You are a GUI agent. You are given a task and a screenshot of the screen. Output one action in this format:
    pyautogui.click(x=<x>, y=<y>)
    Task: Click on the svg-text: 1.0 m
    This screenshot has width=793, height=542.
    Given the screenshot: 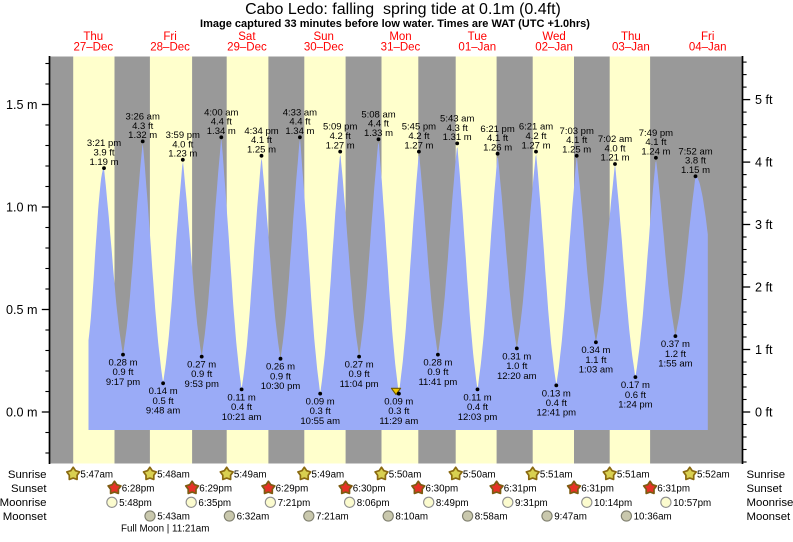 What is the action you would take?
    pyautogui.click(x=22, y=207)
    